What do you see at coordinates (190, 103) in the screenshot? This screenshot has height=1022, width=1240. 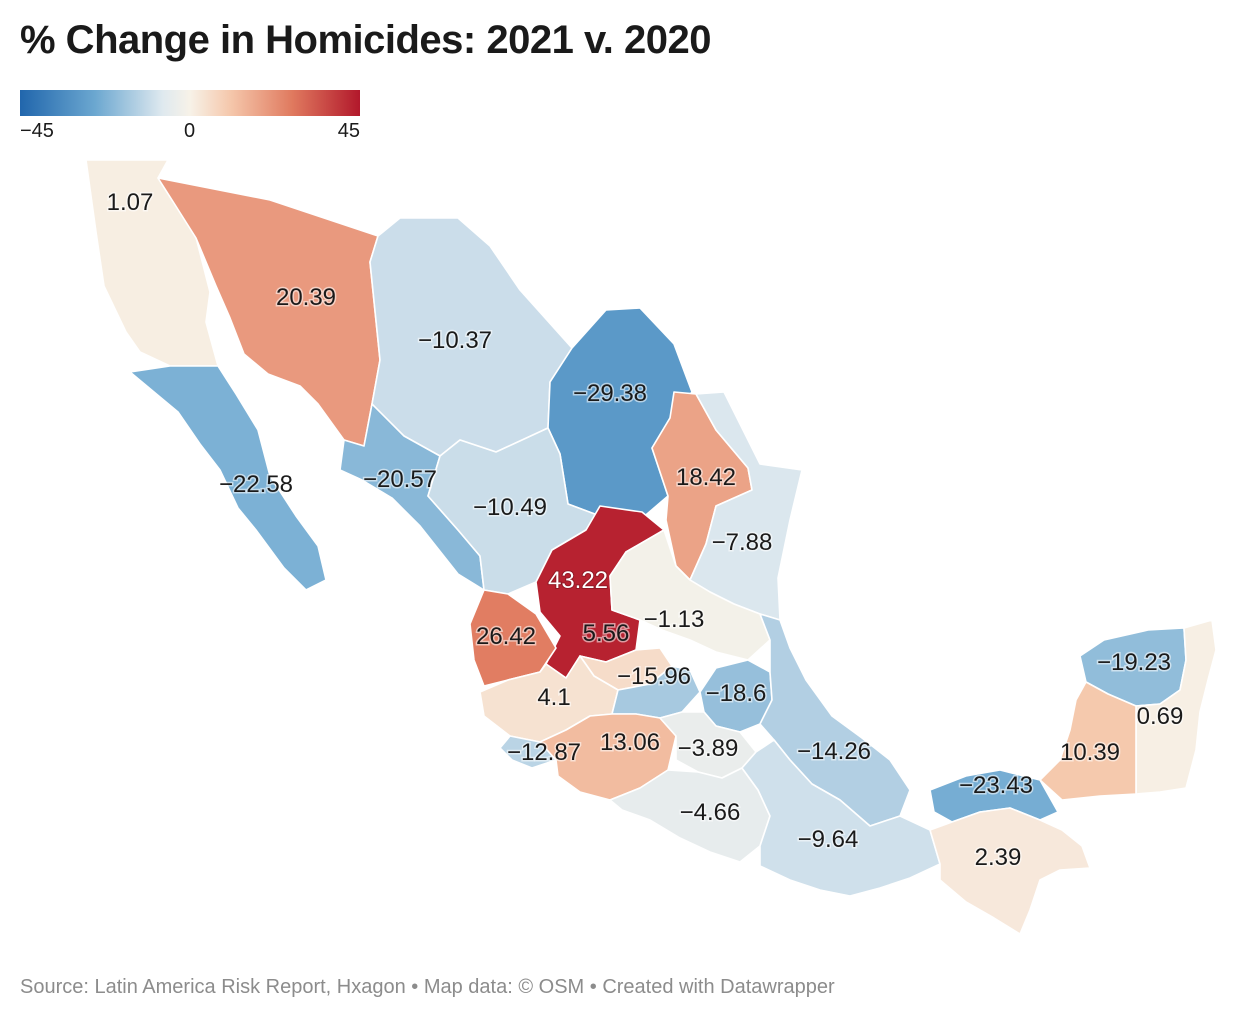 I see `legend-gradient-bar` at bounding box center [190, 103].